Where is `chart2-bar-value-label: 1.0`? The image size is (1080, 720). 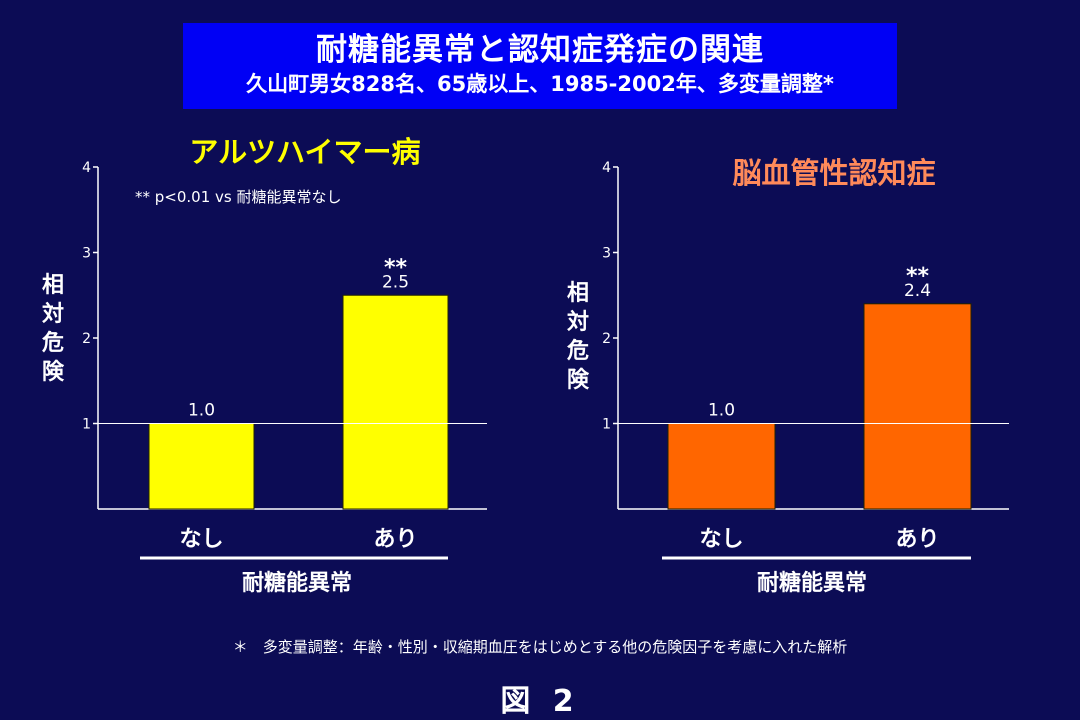 chart2-bar-value-label: 1.0 is located at coordinates (721, 411).